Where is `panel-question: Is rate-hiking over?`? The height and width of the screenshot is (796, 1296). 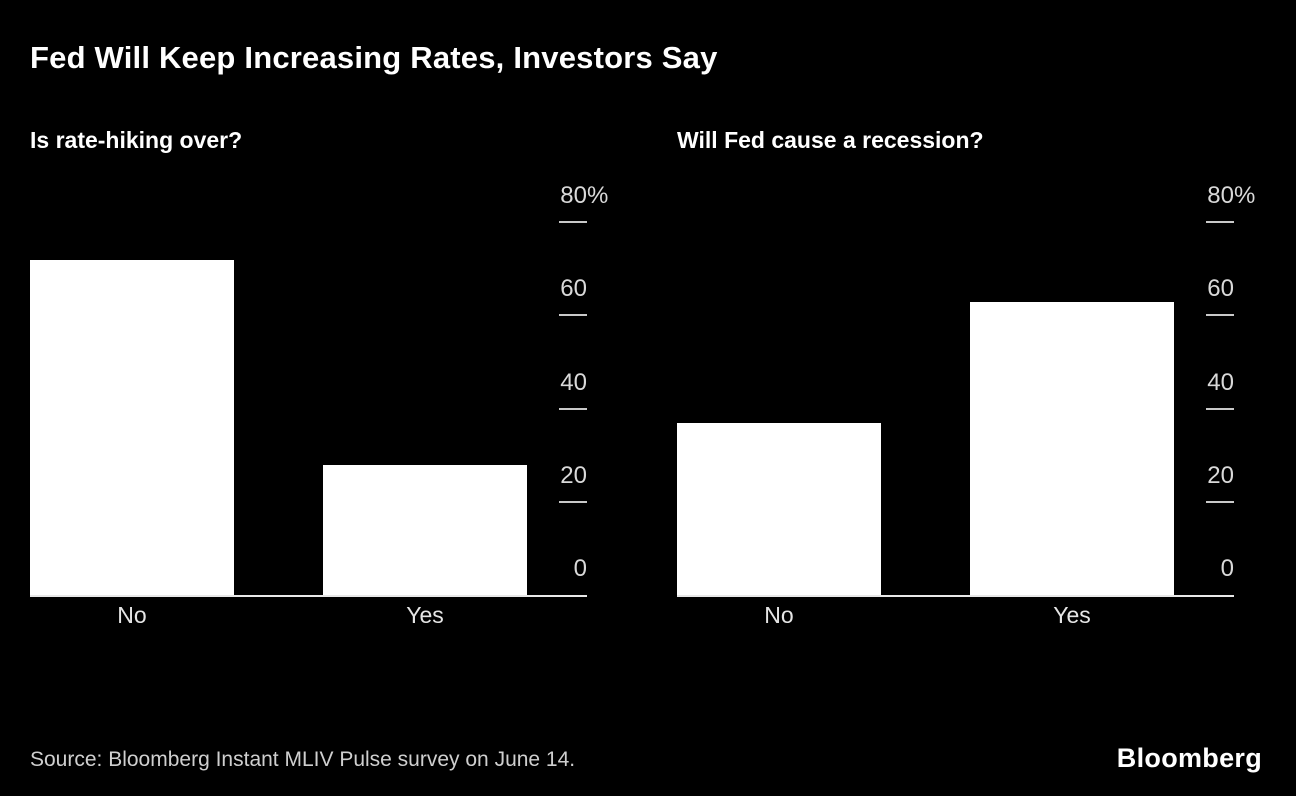 panel-question: Is rate-hiking over? is located at coordinates (136, 139).